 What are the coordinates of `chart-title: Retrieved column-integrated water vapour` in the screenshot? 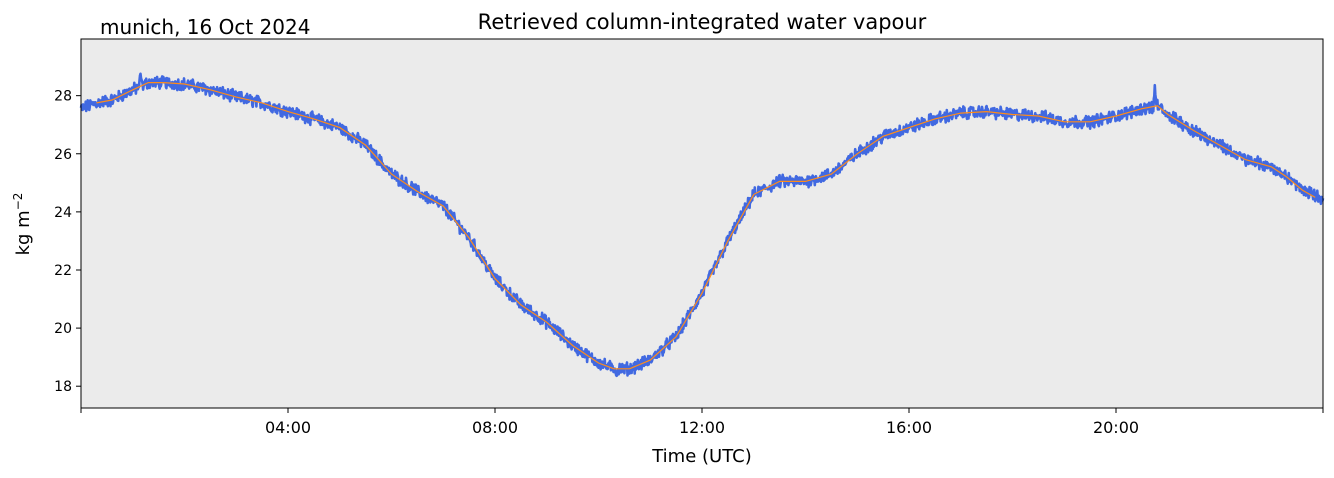 It's located at (702, 22).